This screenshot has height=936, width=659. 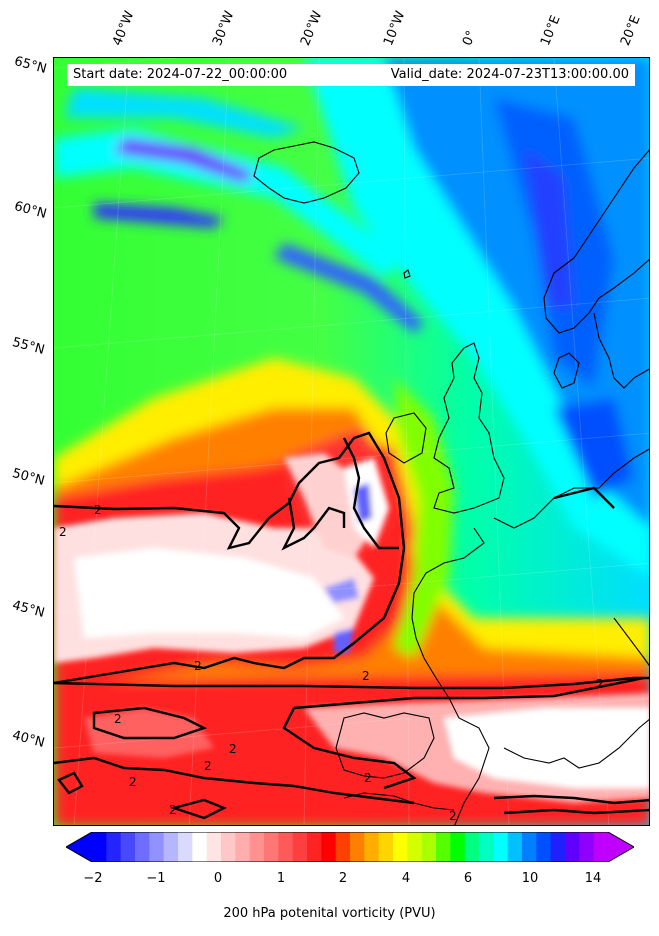 I want to click on longitude-label: 40°W, so click(x=124, y=28).